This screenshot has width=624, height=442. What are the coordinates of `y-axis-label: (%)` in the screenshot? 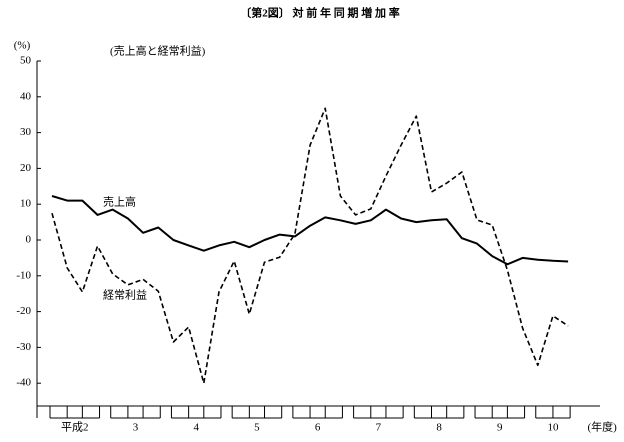 It's located at (22, 46).